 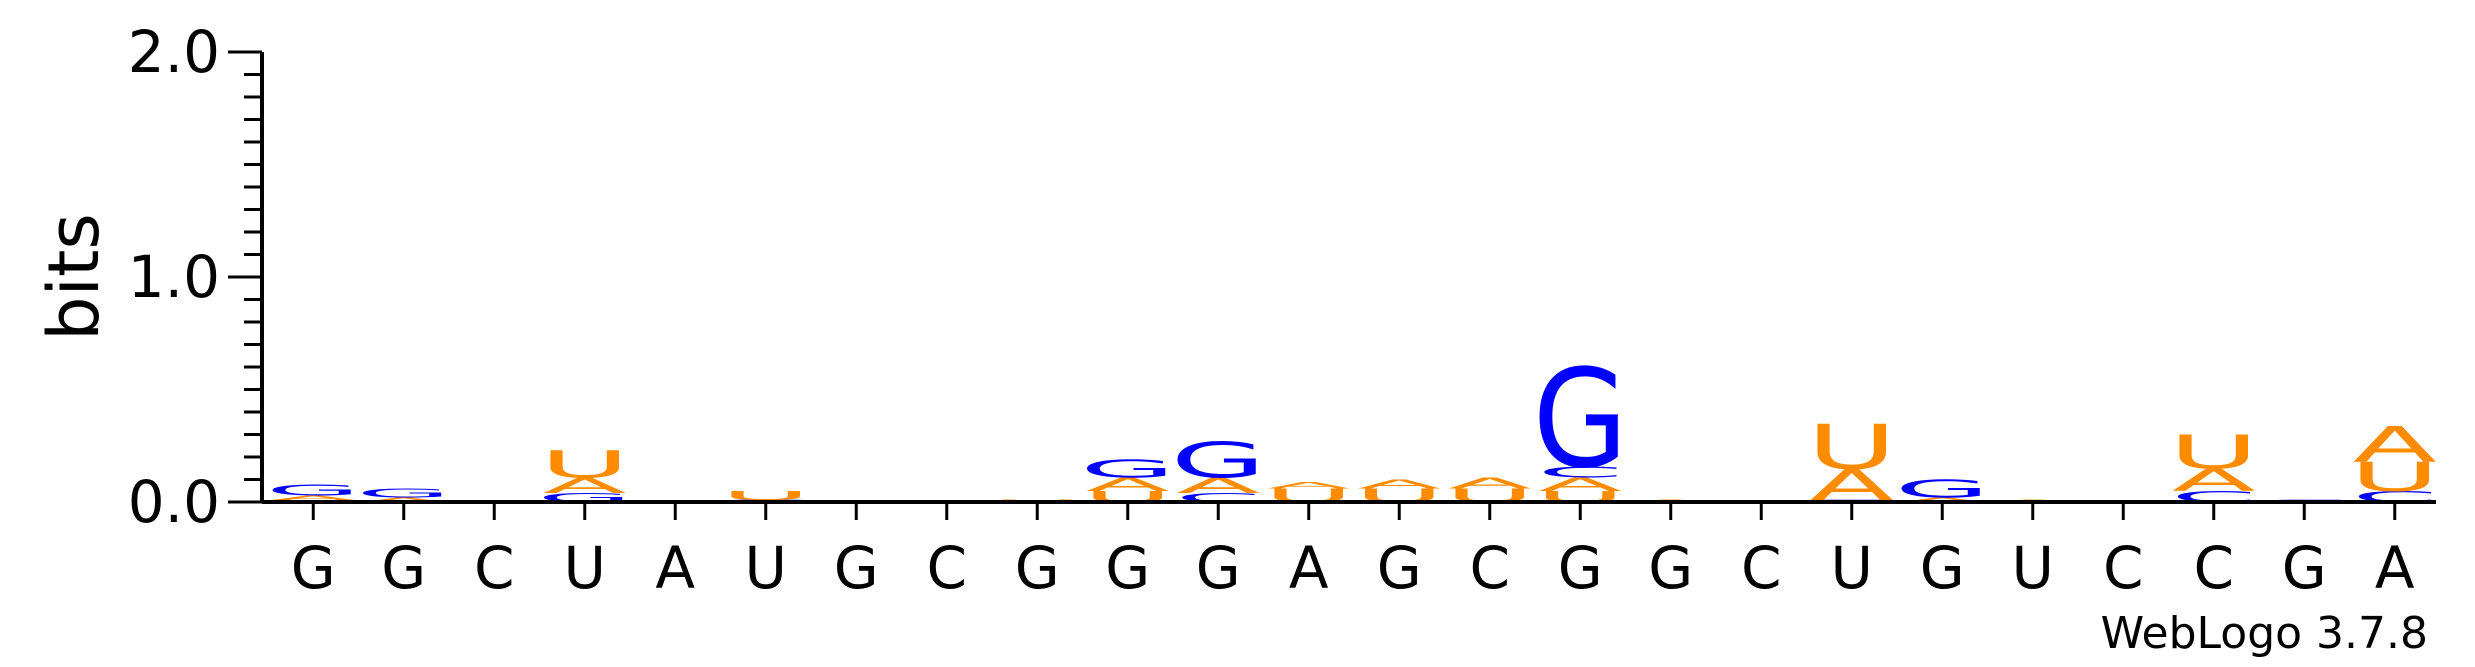 What do you see at coordinates (2264, 633) in the screenshot?
I see `credit-label: WebLogo 3.7.8` at bounding box center [2264, 633].